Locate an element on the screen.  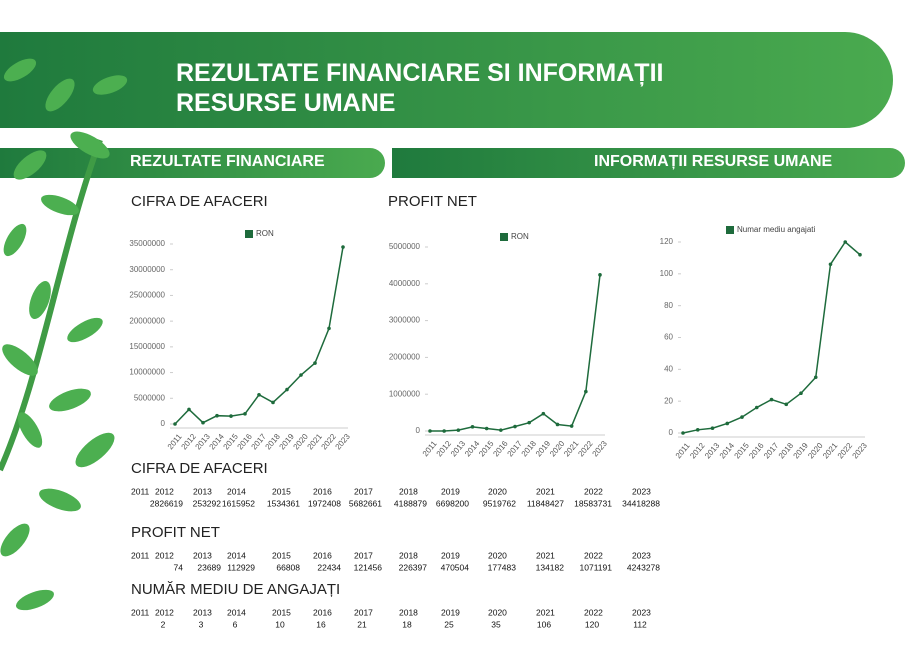
value-cell: 112929 is located at coordinates (241, 567).